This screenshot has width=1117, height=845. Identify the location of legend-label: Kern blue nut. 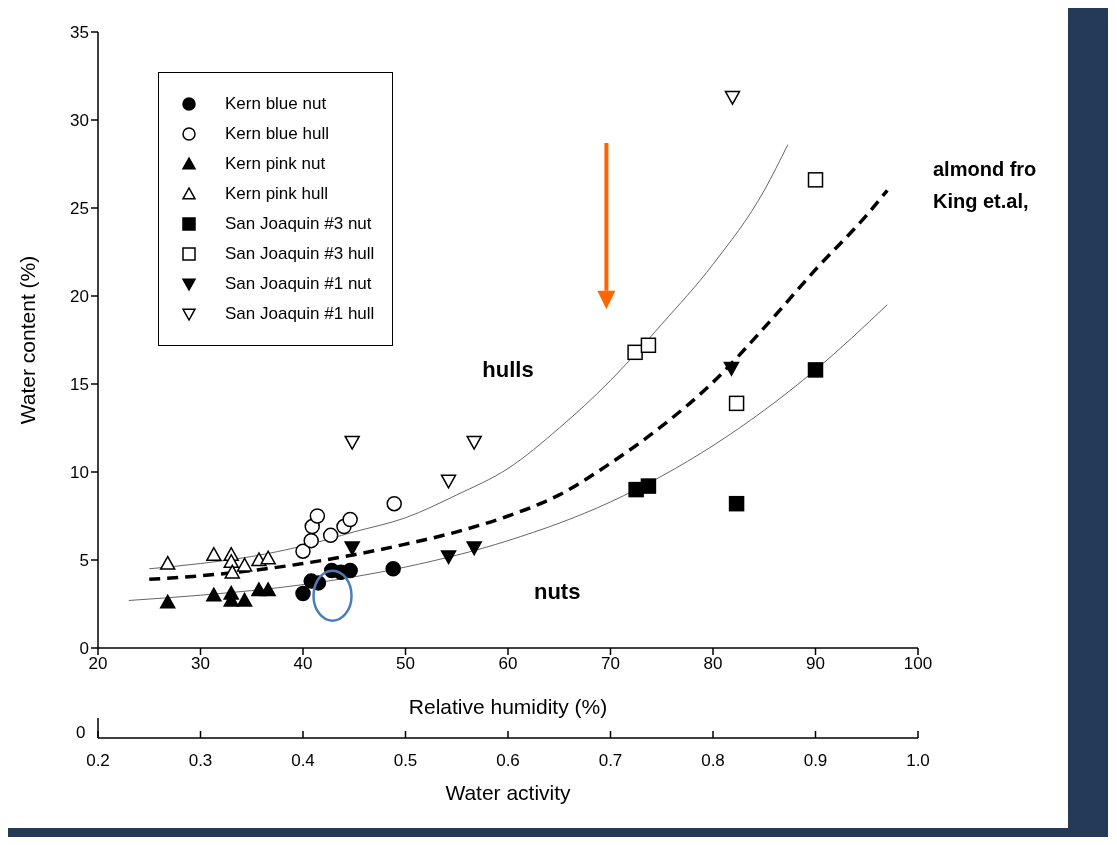
(276, 104).